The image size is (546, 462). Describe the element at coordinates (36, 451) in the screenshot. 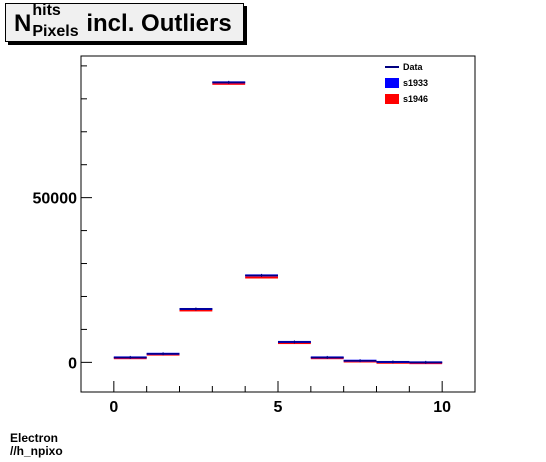

I see `footer-histogram-path: //h_npixo` at that location.